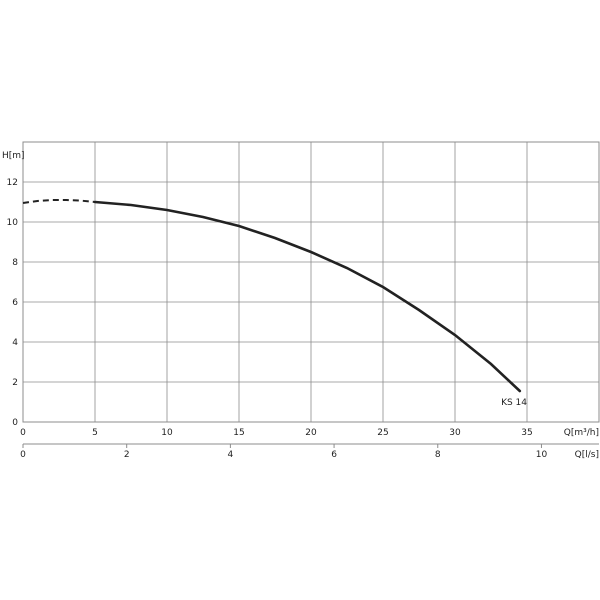 This screenshot has height=600, width=600. Describe the element at coordinates (15, 343) in the screenshot. I see `y-tick-label: 4` at that location.